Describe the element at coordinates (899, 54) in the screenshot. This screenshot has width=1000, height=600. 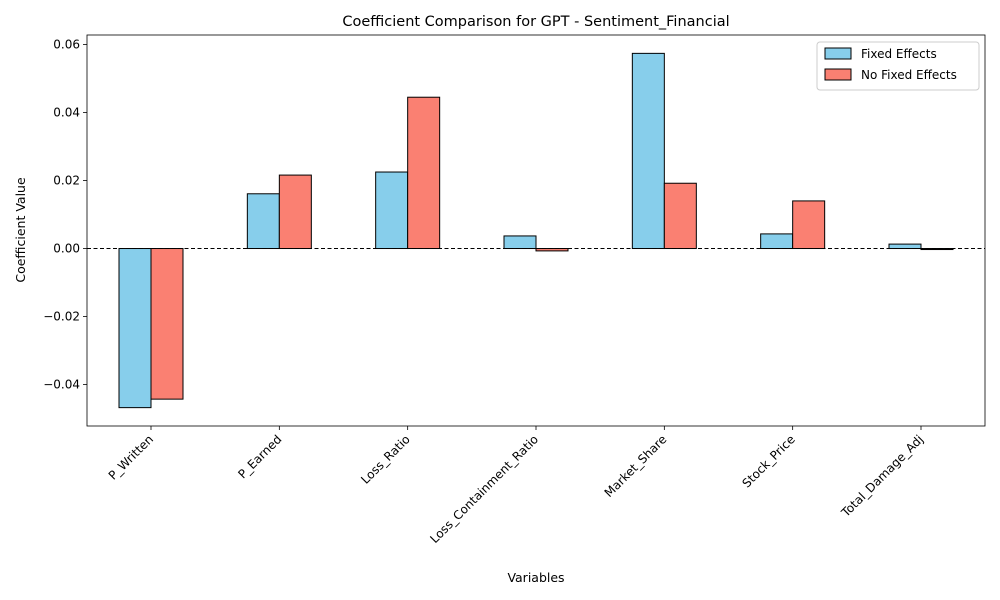
I see `legend-label: Fixed Effects` at that location.